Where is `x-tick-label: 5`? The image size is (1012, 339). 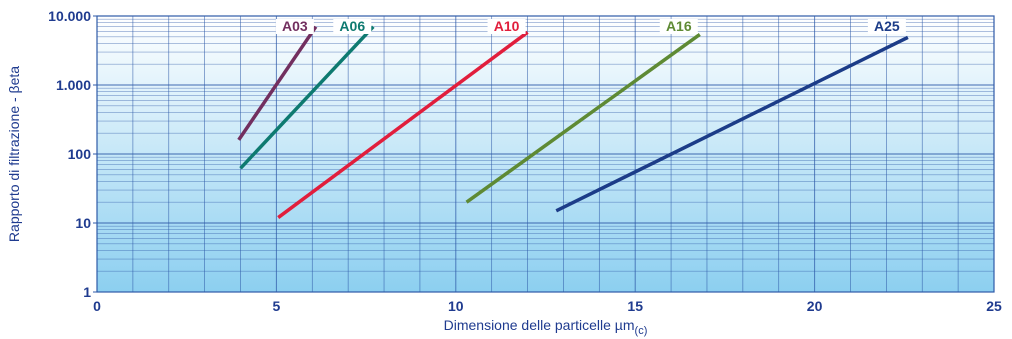 x-tick-label: 5 is located at coordinates (277, 306).